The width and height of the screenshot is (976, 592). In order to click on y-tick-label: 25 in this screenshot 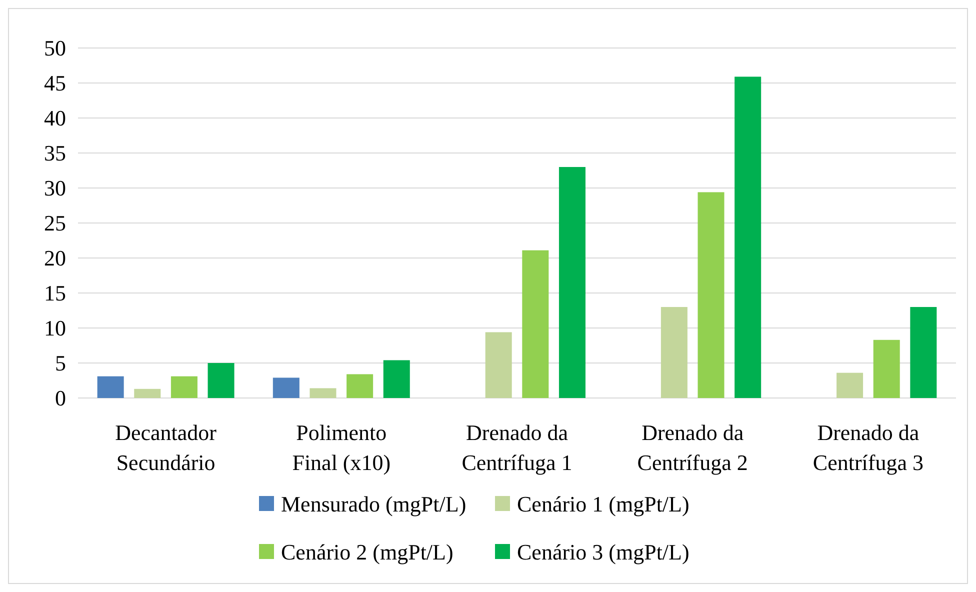, I will do `click(55, 223)`.